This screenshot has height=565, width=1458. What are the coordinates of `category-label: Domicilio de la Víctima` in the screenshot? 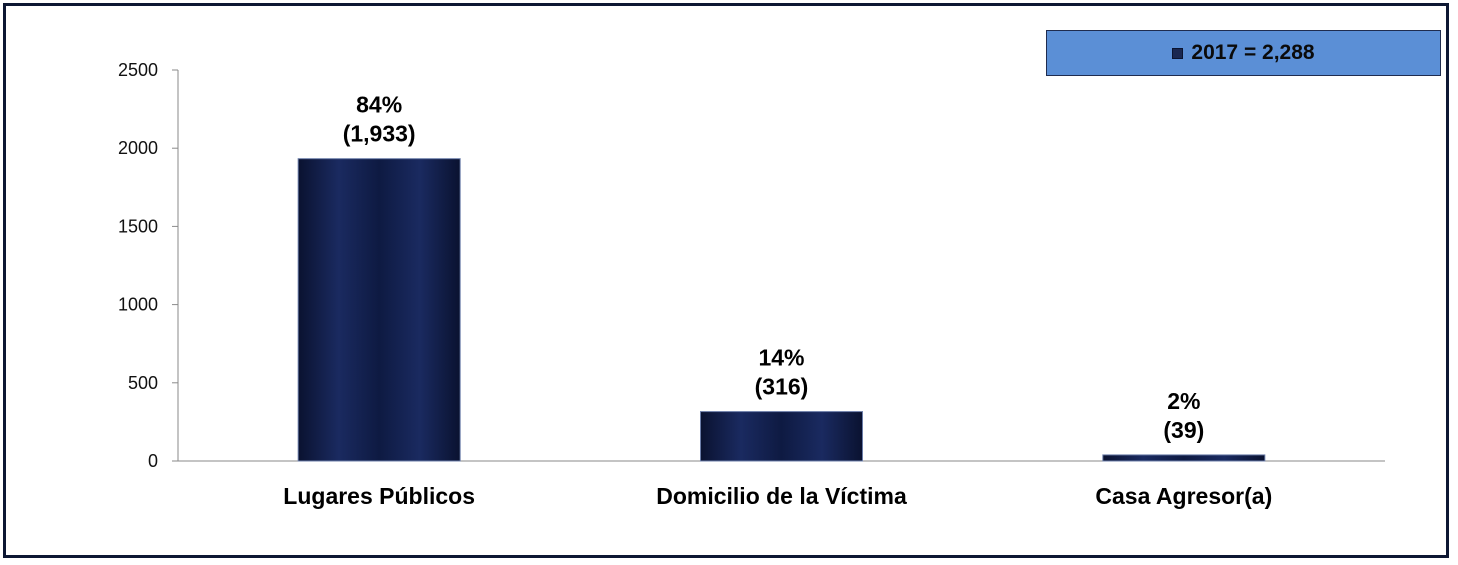 It's located at (781, 496).